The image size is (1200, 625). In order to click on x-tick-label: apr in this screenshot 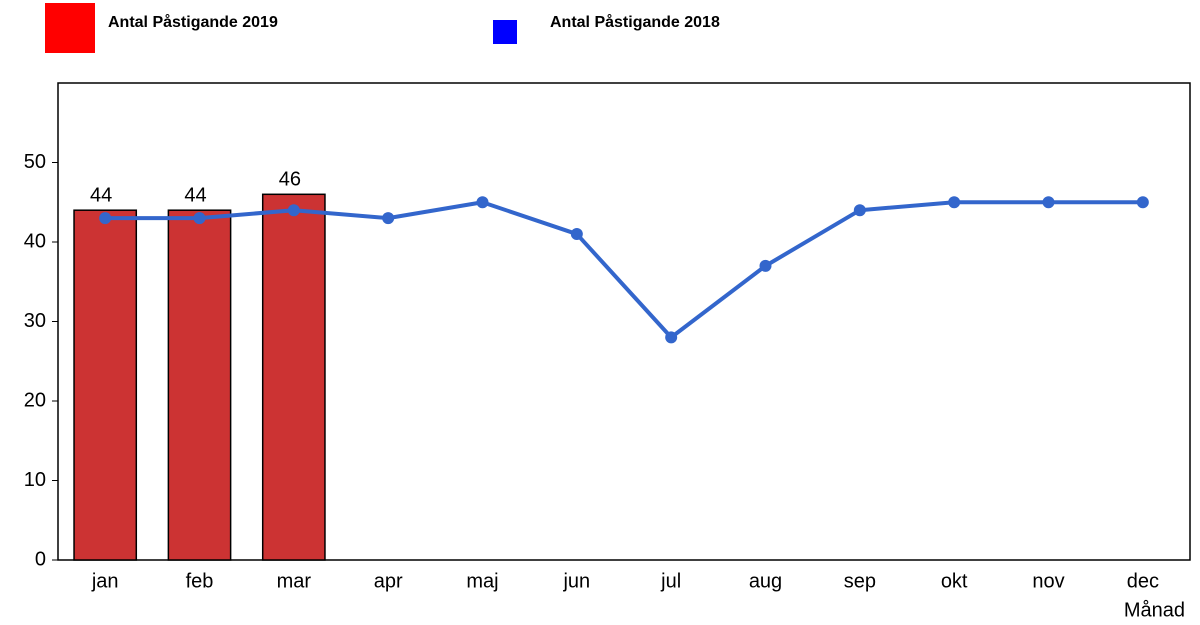, I will do `click(388, 581)`.